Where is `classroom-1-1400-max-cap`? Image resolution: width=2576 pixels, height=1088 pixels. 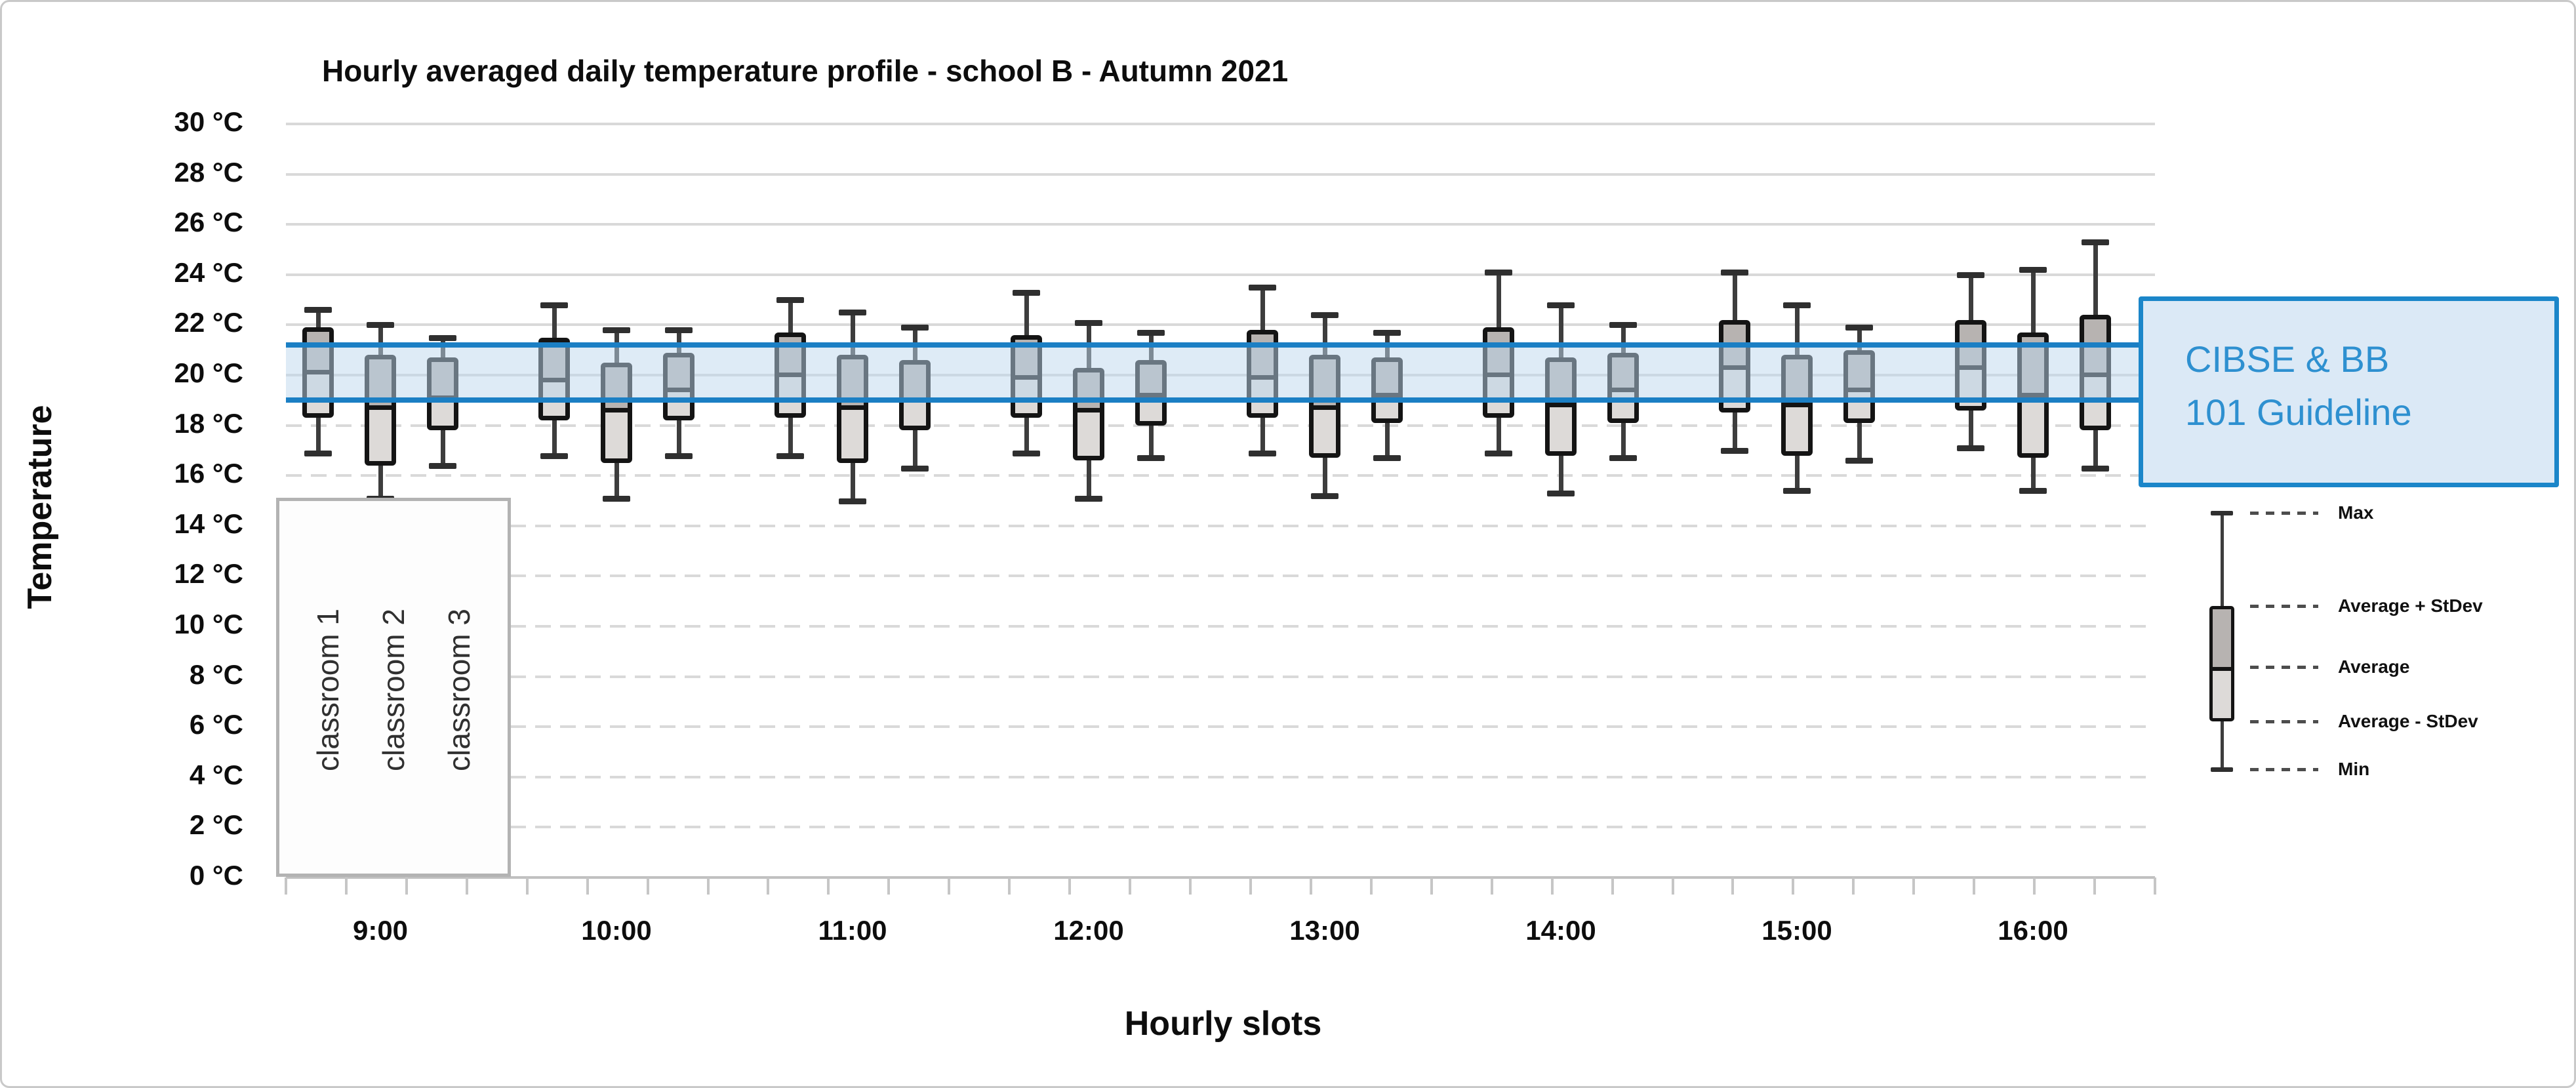
classroom-1-1400-max-cap is located at coordinates (1498, 272).